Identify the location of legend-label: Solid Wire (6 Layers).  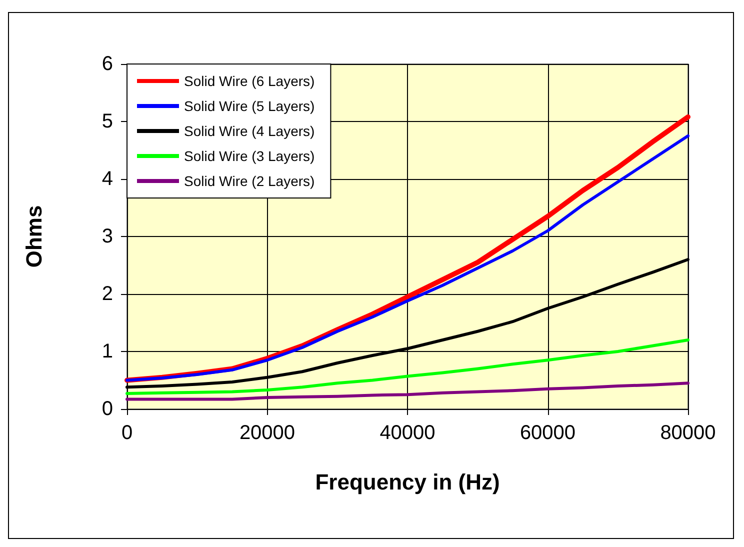
(249, 81).